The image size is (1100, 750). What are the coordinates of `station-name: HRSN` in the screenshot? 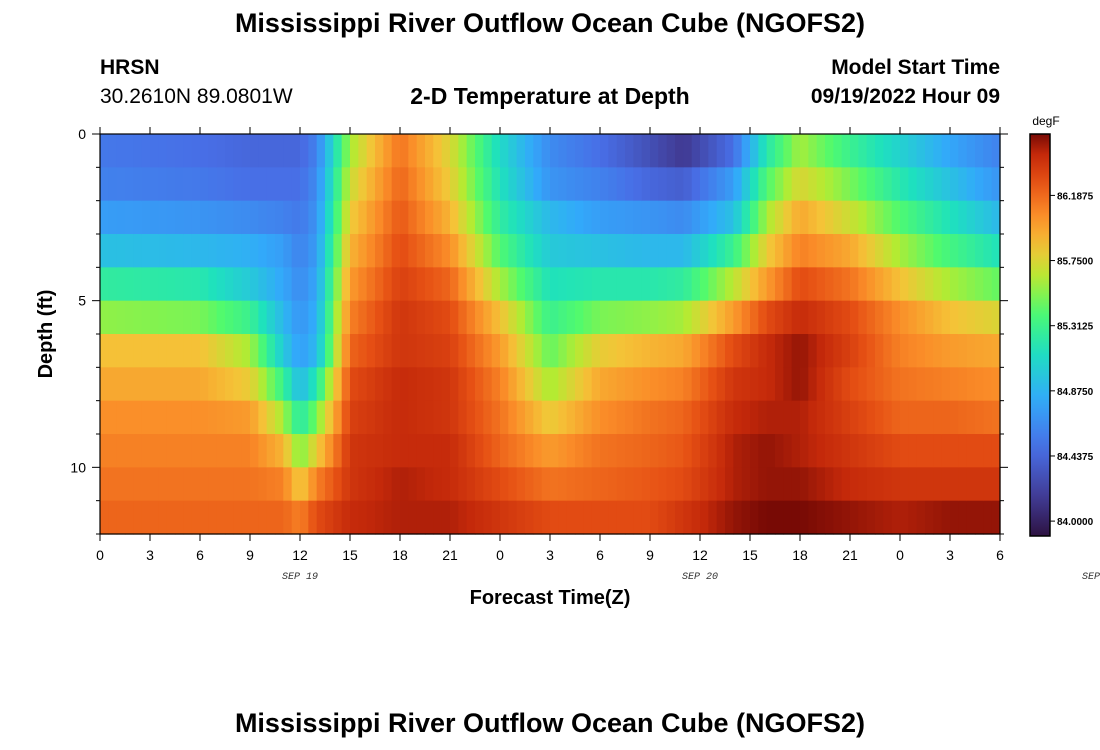 It's located at (130, 67).